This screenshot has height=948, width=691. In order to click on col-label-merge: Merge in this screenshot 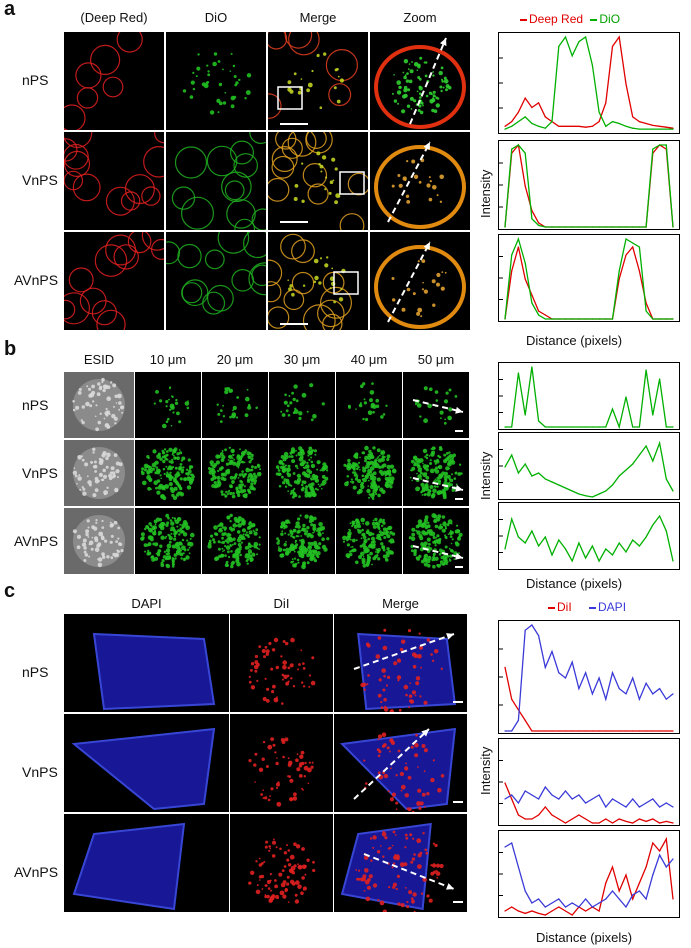, I will do `click(318, 17)`.